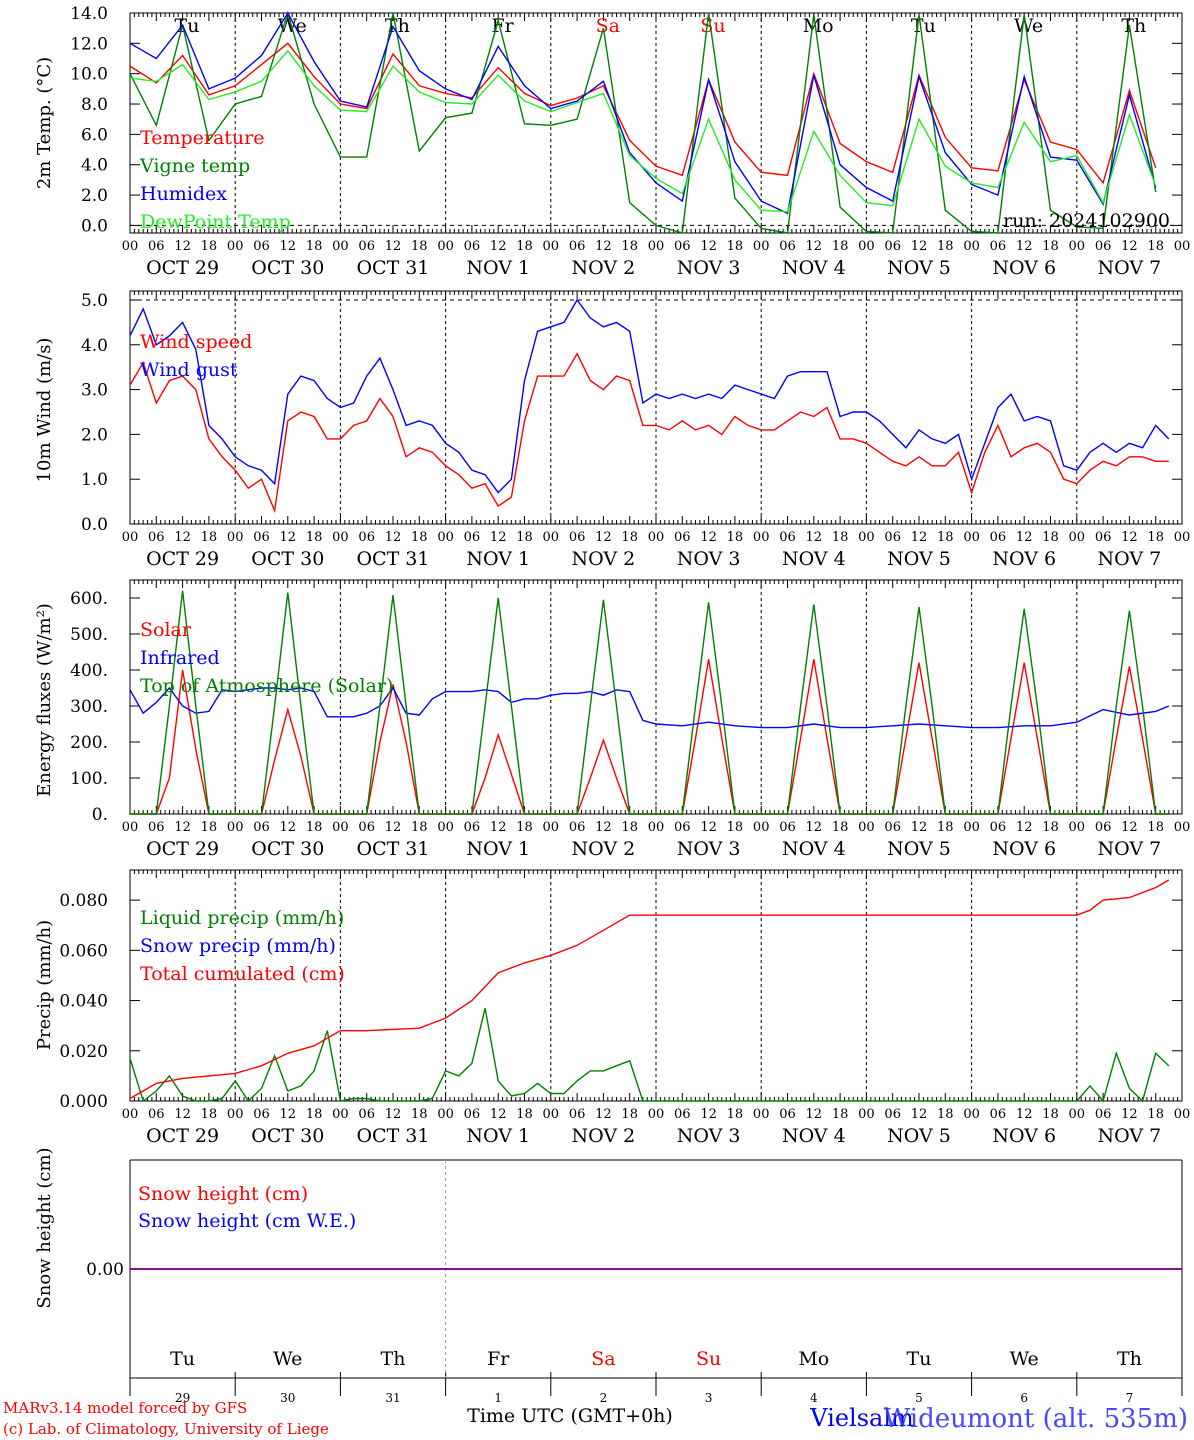  What do you see at coordinates (89, 635) in the screenshot?
I see `y-tick-label: 500.` at bounding box center [89, 635].